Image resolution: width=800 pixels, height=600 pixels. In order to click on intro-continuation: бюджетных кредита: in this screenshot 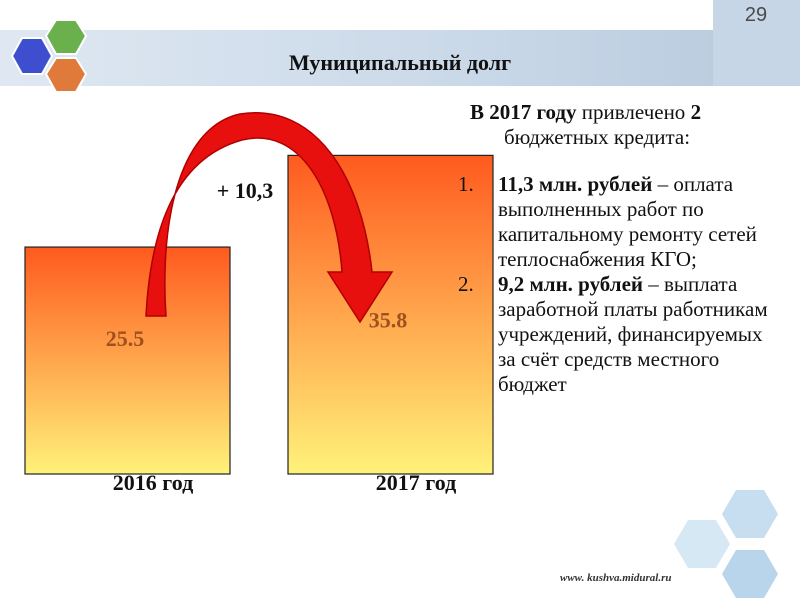, I will do `click(597, 137)`.